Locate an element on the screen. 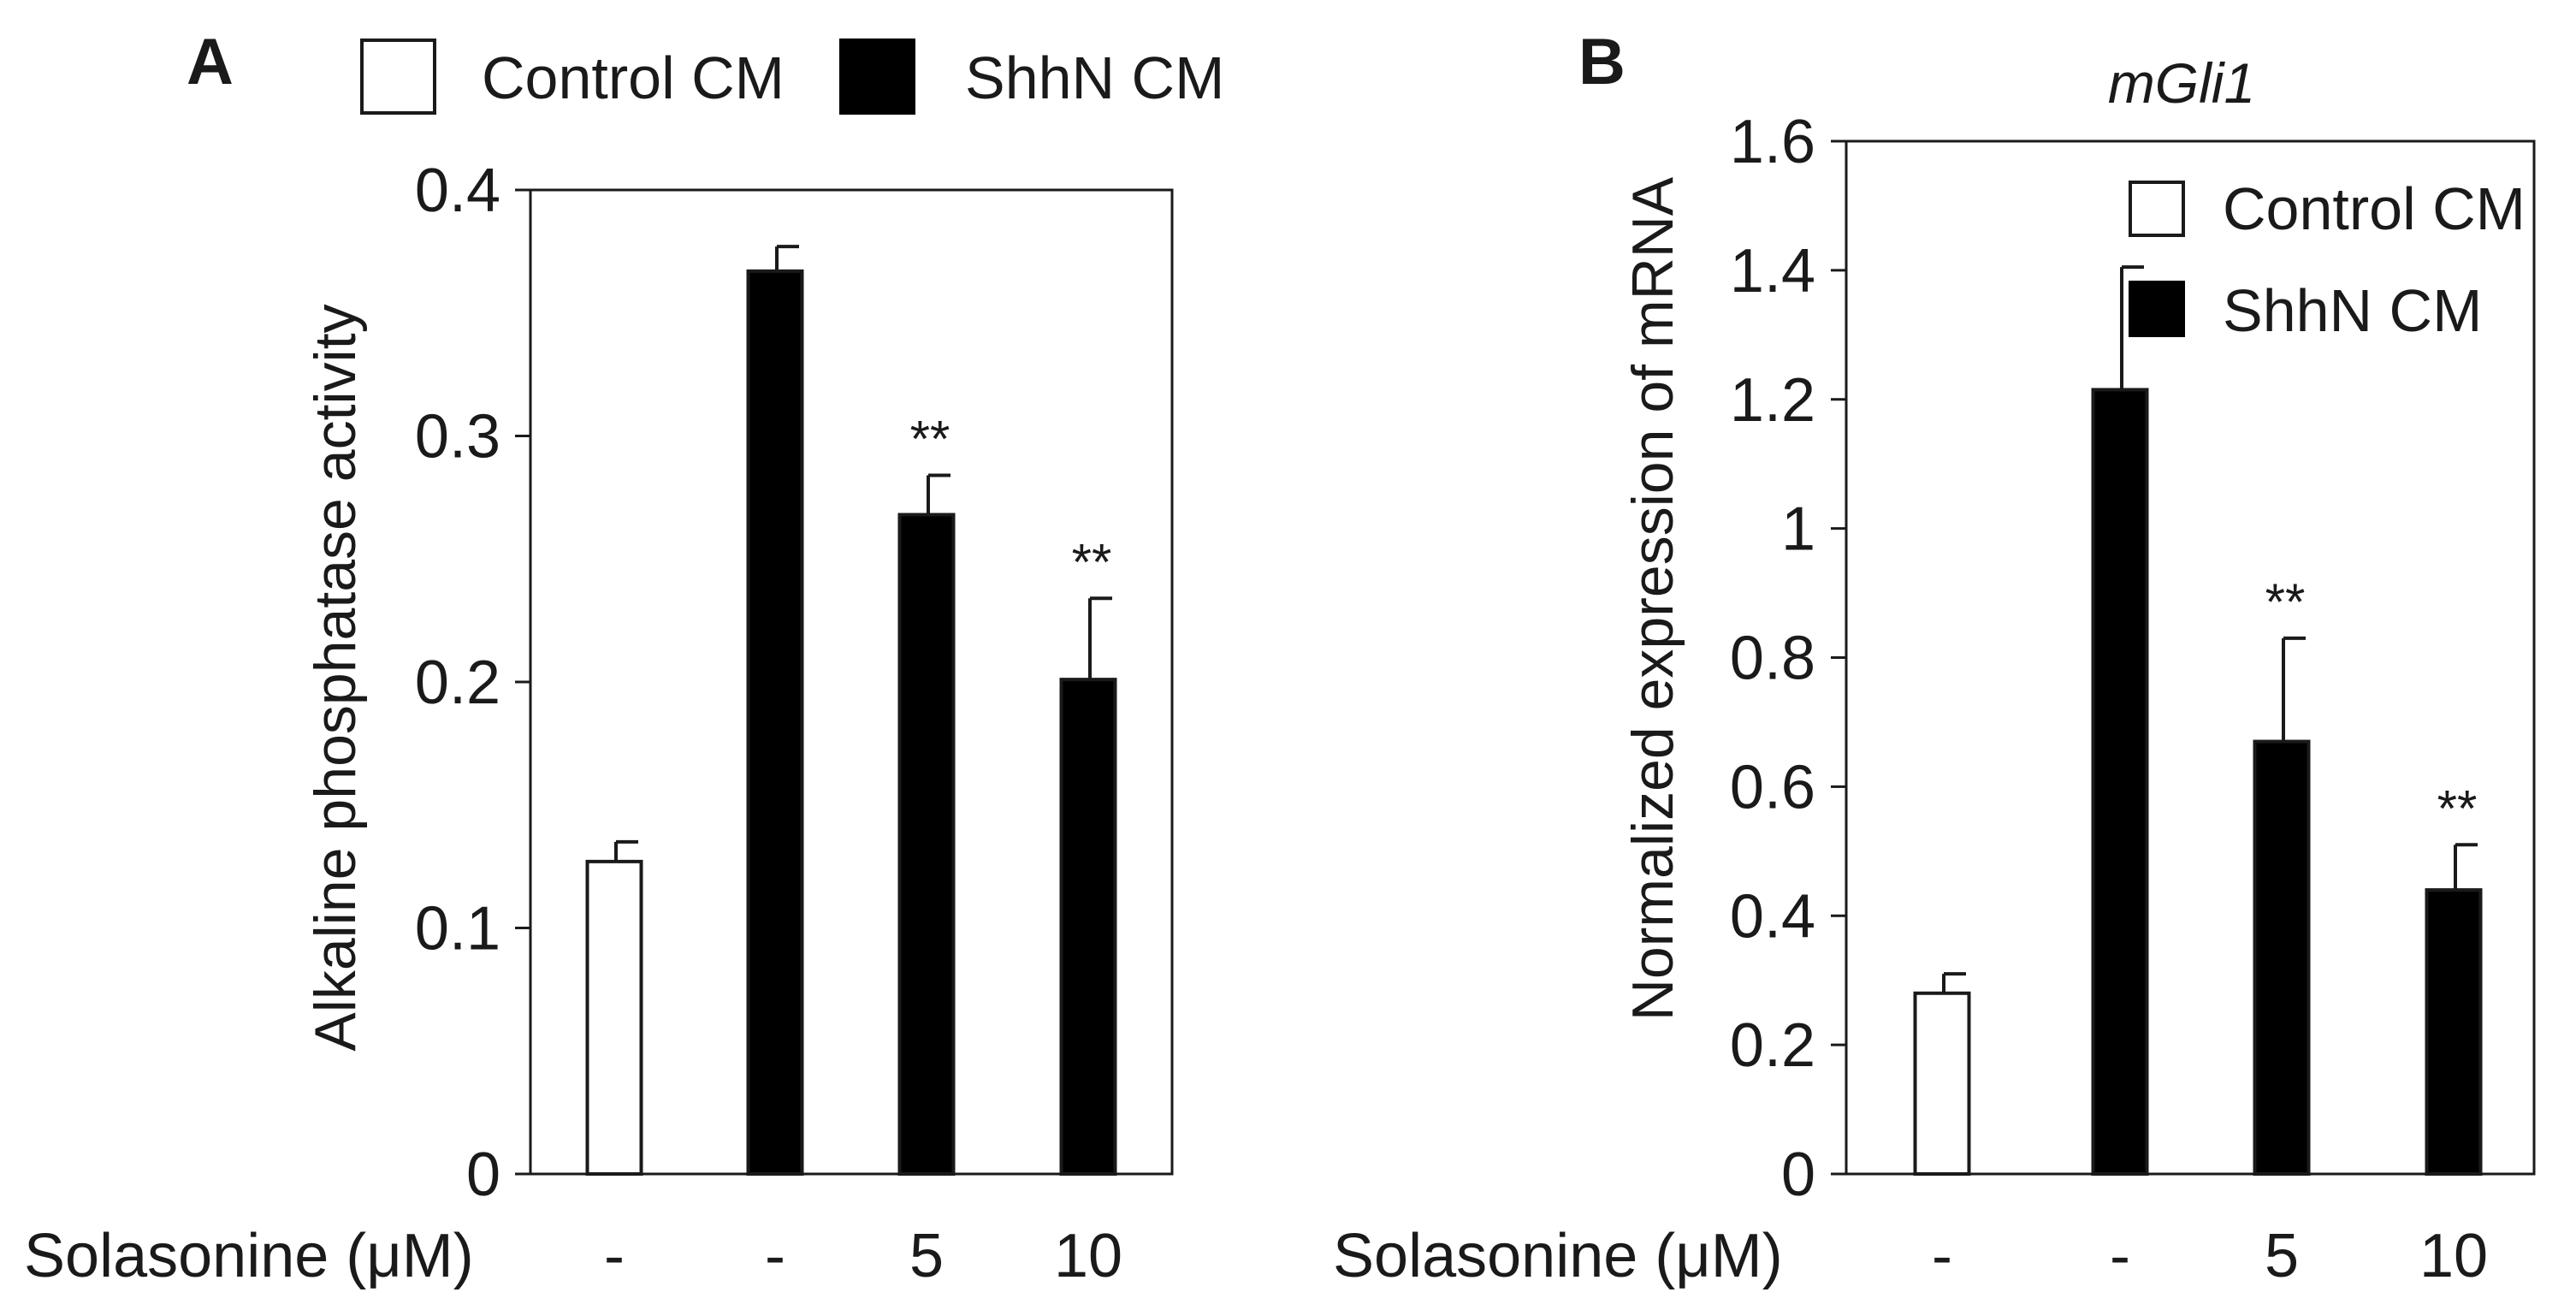 The image size is (2576, 1316). panel-b-title: mGli1 is located at coordinates (2181, 83).